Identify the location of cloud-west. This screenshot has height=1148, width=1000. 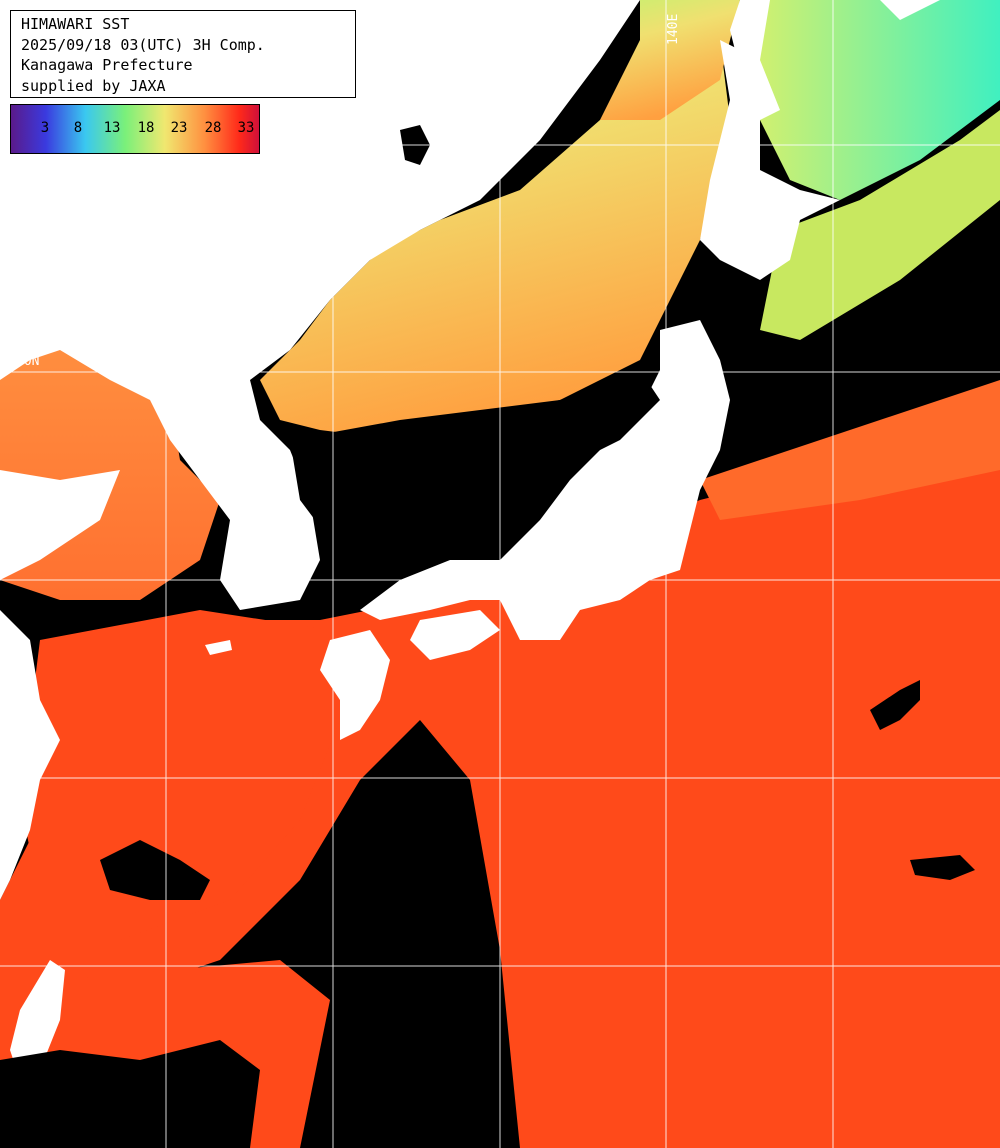
(155, 870).